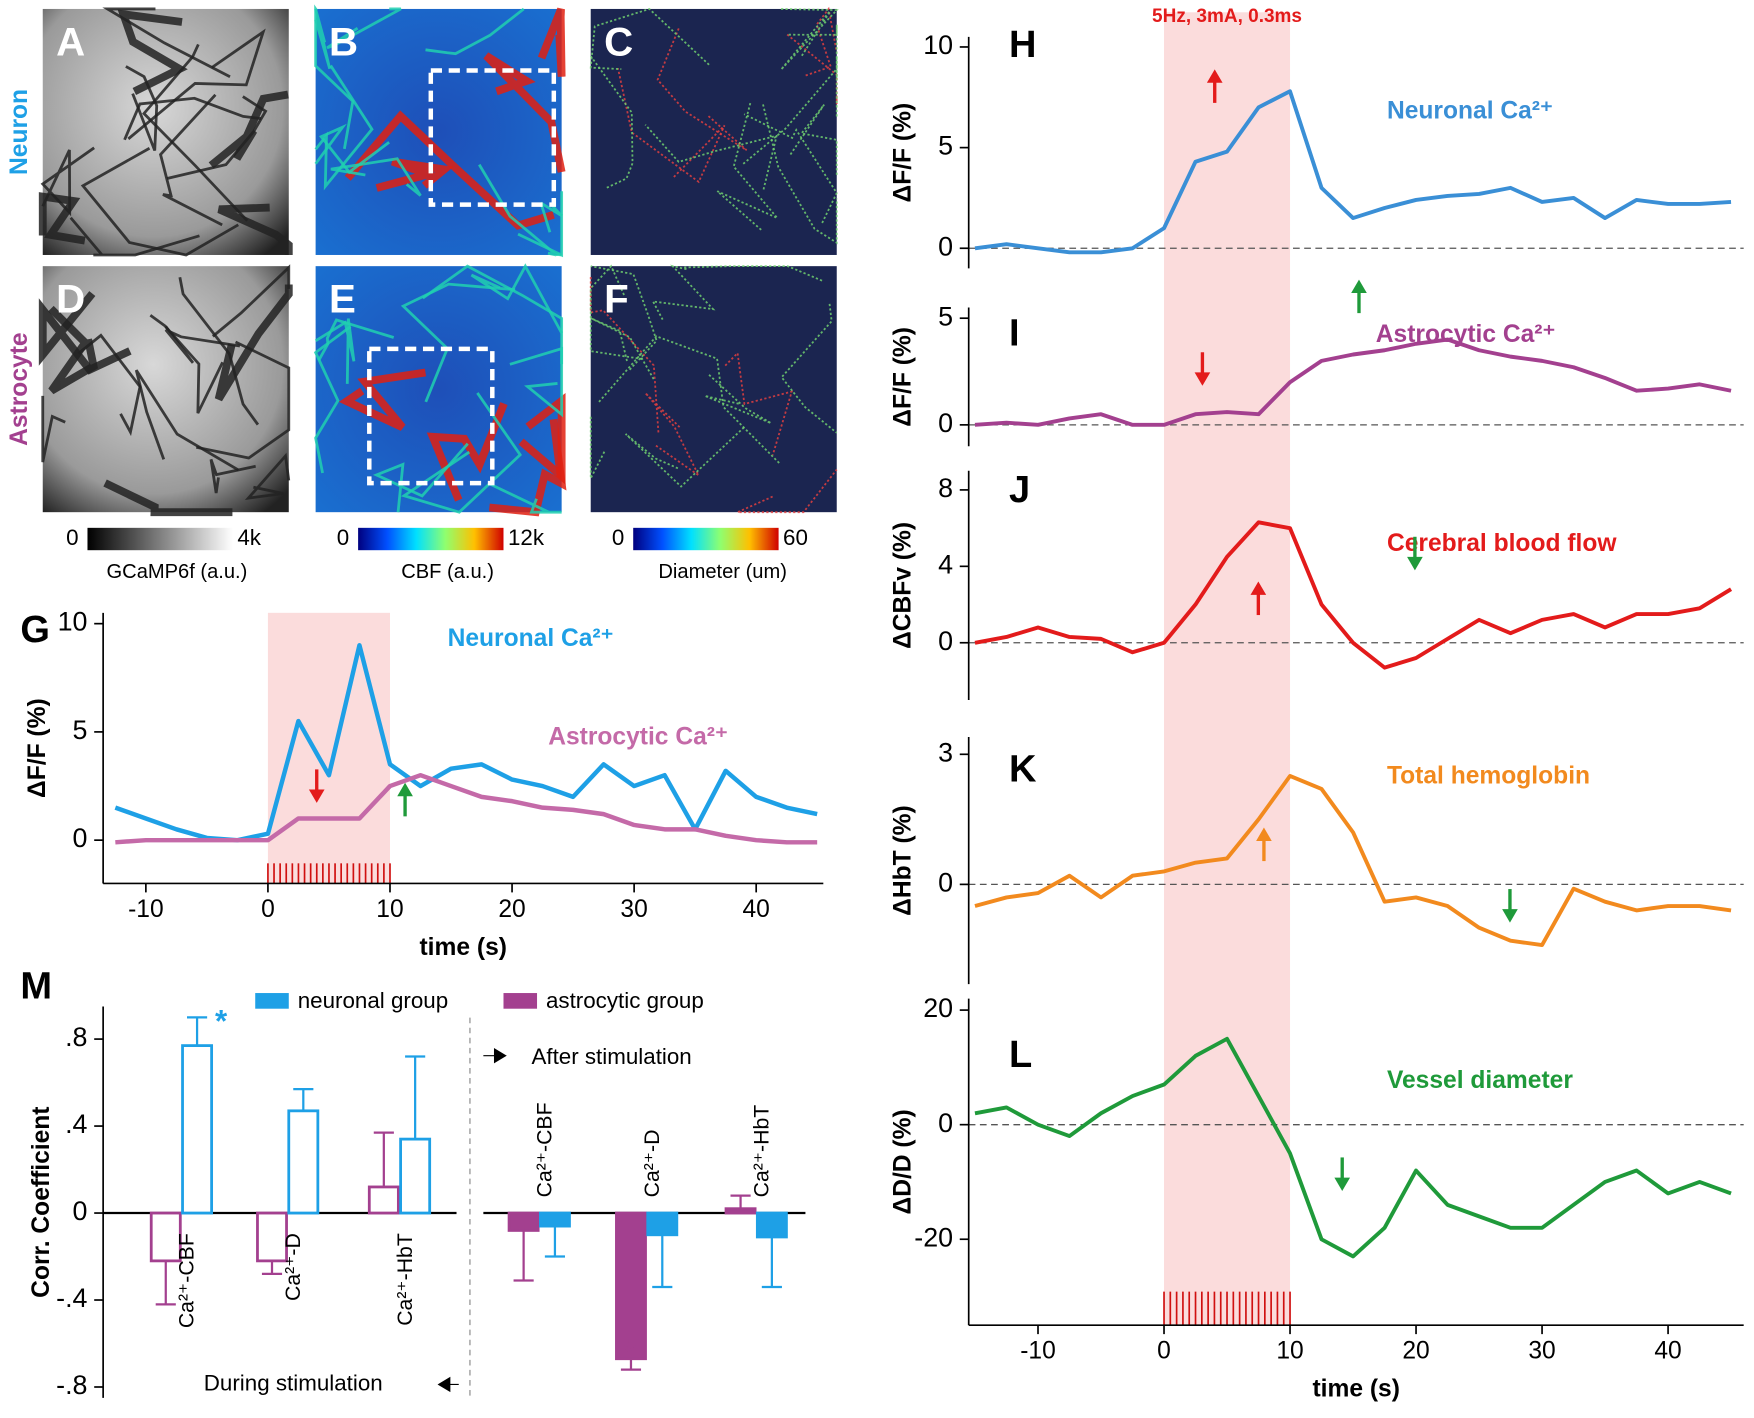  Describe the element at coordinates (73, 622) in the screenshot. I see `y-tick-label: 10` at that location.